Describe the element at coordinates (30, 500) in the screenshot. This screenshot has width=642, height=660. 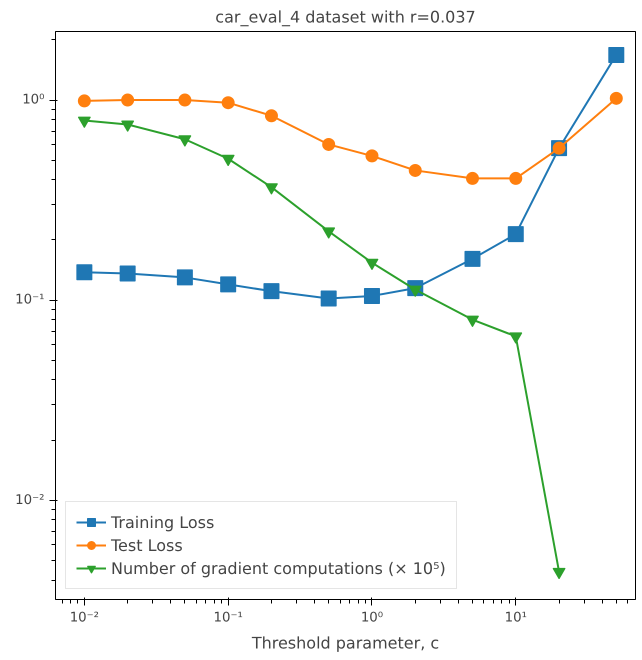
I see `y-tick-label: 10⁻²` at that location.